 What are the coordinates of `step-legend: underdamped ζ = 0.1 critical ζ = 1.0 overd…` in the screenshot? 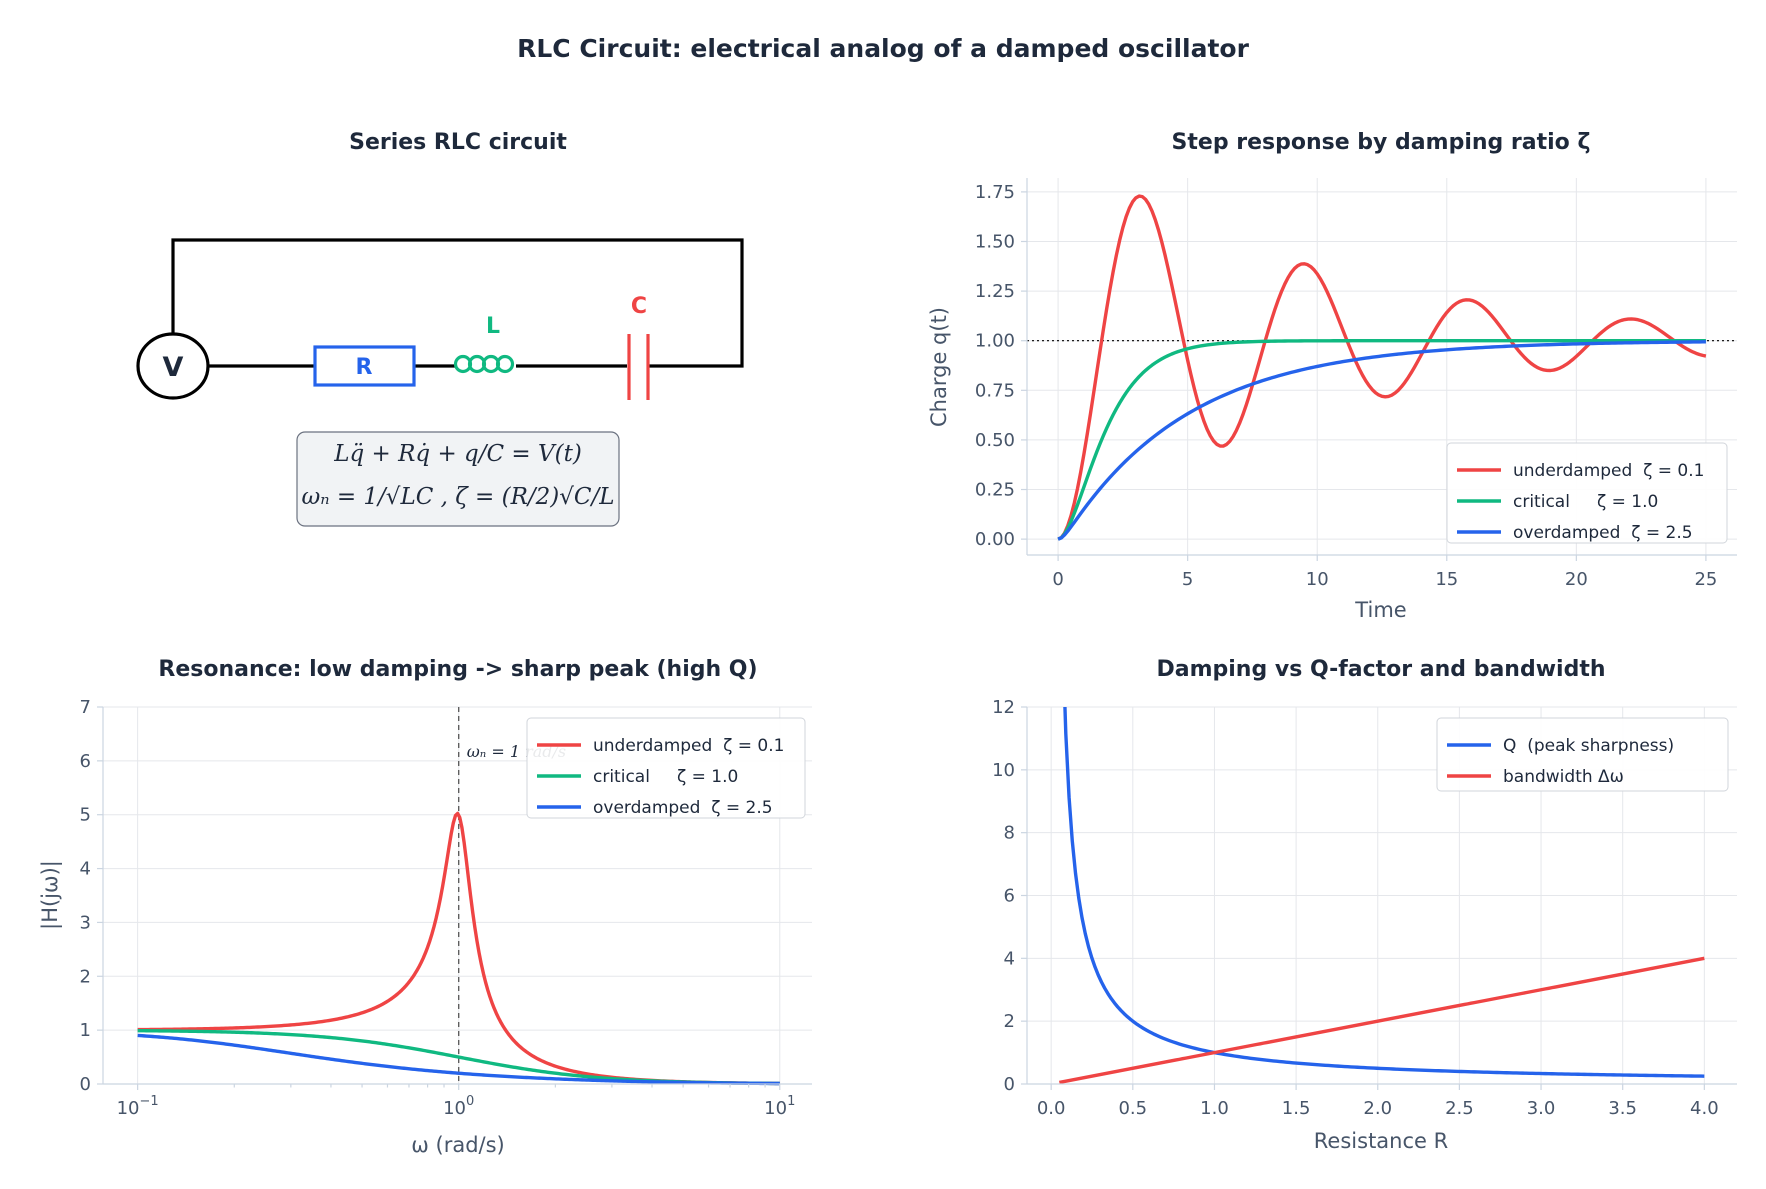 It's located at (1587, 493).